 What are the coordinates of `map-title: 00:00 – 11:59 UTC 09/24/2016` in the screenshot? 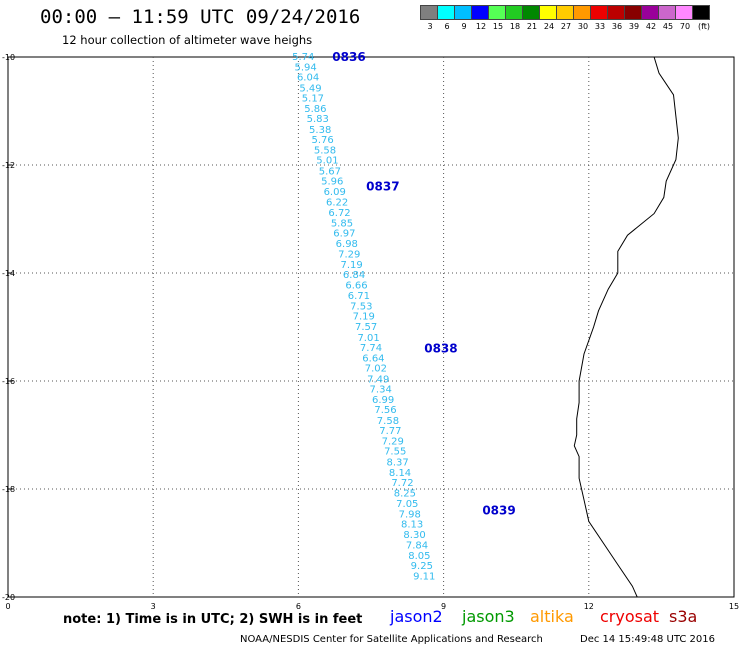 It's located at (200, 17).